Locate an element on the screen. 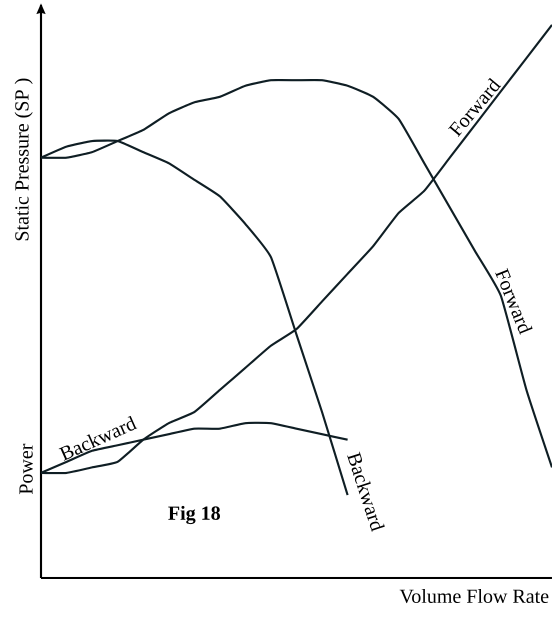  text: Power is located at coordinates (26, 469).